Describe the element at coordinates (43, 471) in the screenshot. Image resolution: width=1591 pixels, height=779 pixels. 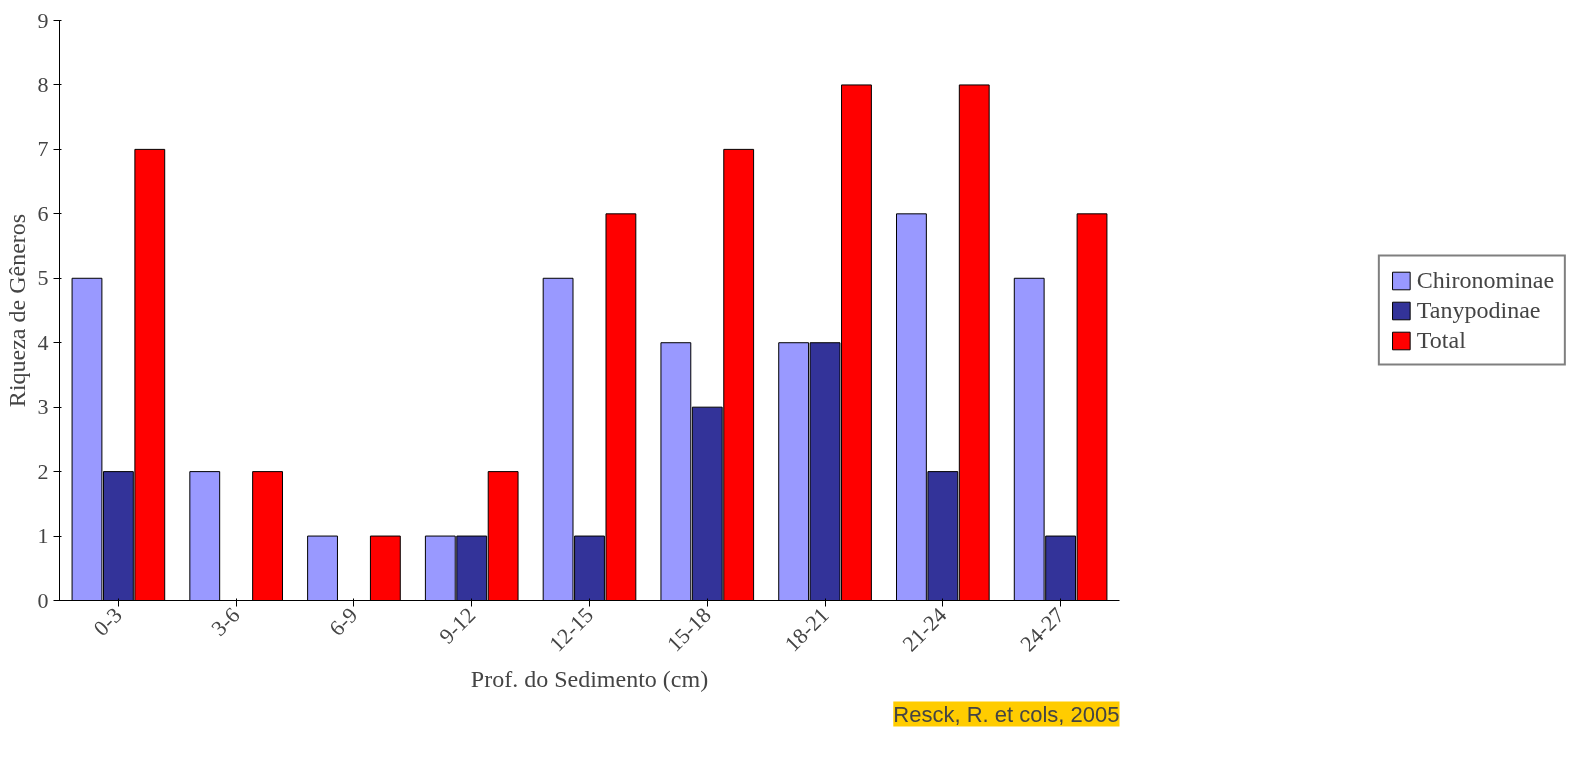
I see `y-tick-label: 2` at that location.